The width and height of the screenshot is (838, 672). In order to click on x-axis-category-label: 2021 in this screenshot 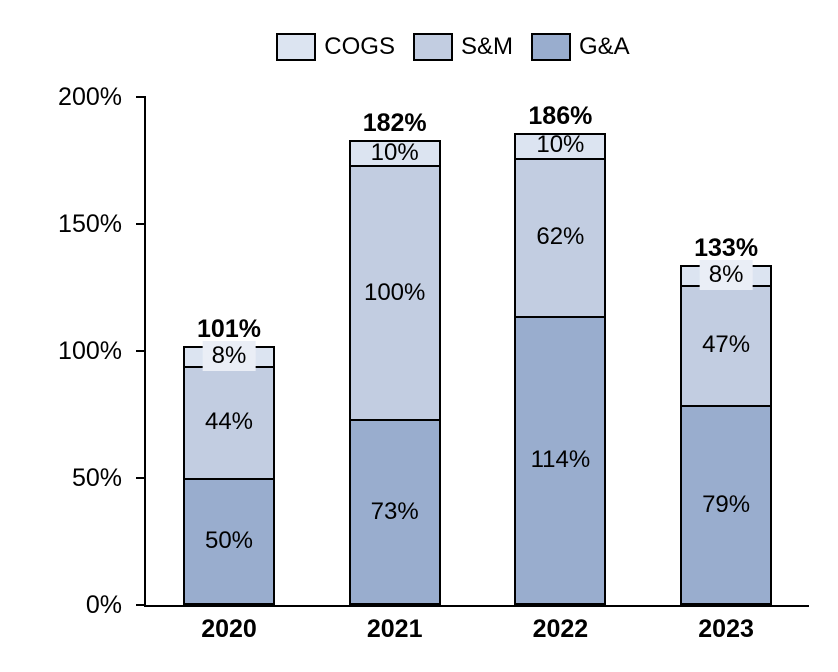, I will do `click(394, 629)`.